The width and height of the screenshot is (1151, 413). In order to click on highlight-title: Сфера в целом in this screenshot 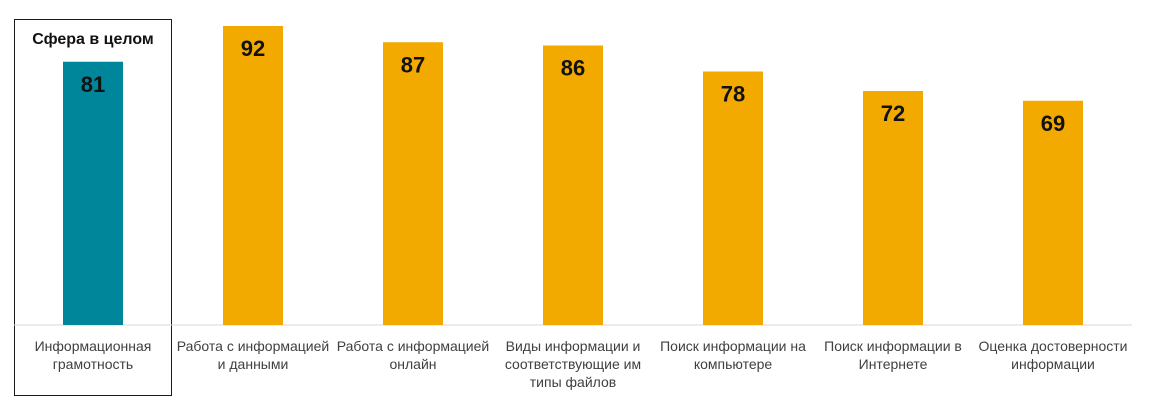, I will do `click(93, 39)`.